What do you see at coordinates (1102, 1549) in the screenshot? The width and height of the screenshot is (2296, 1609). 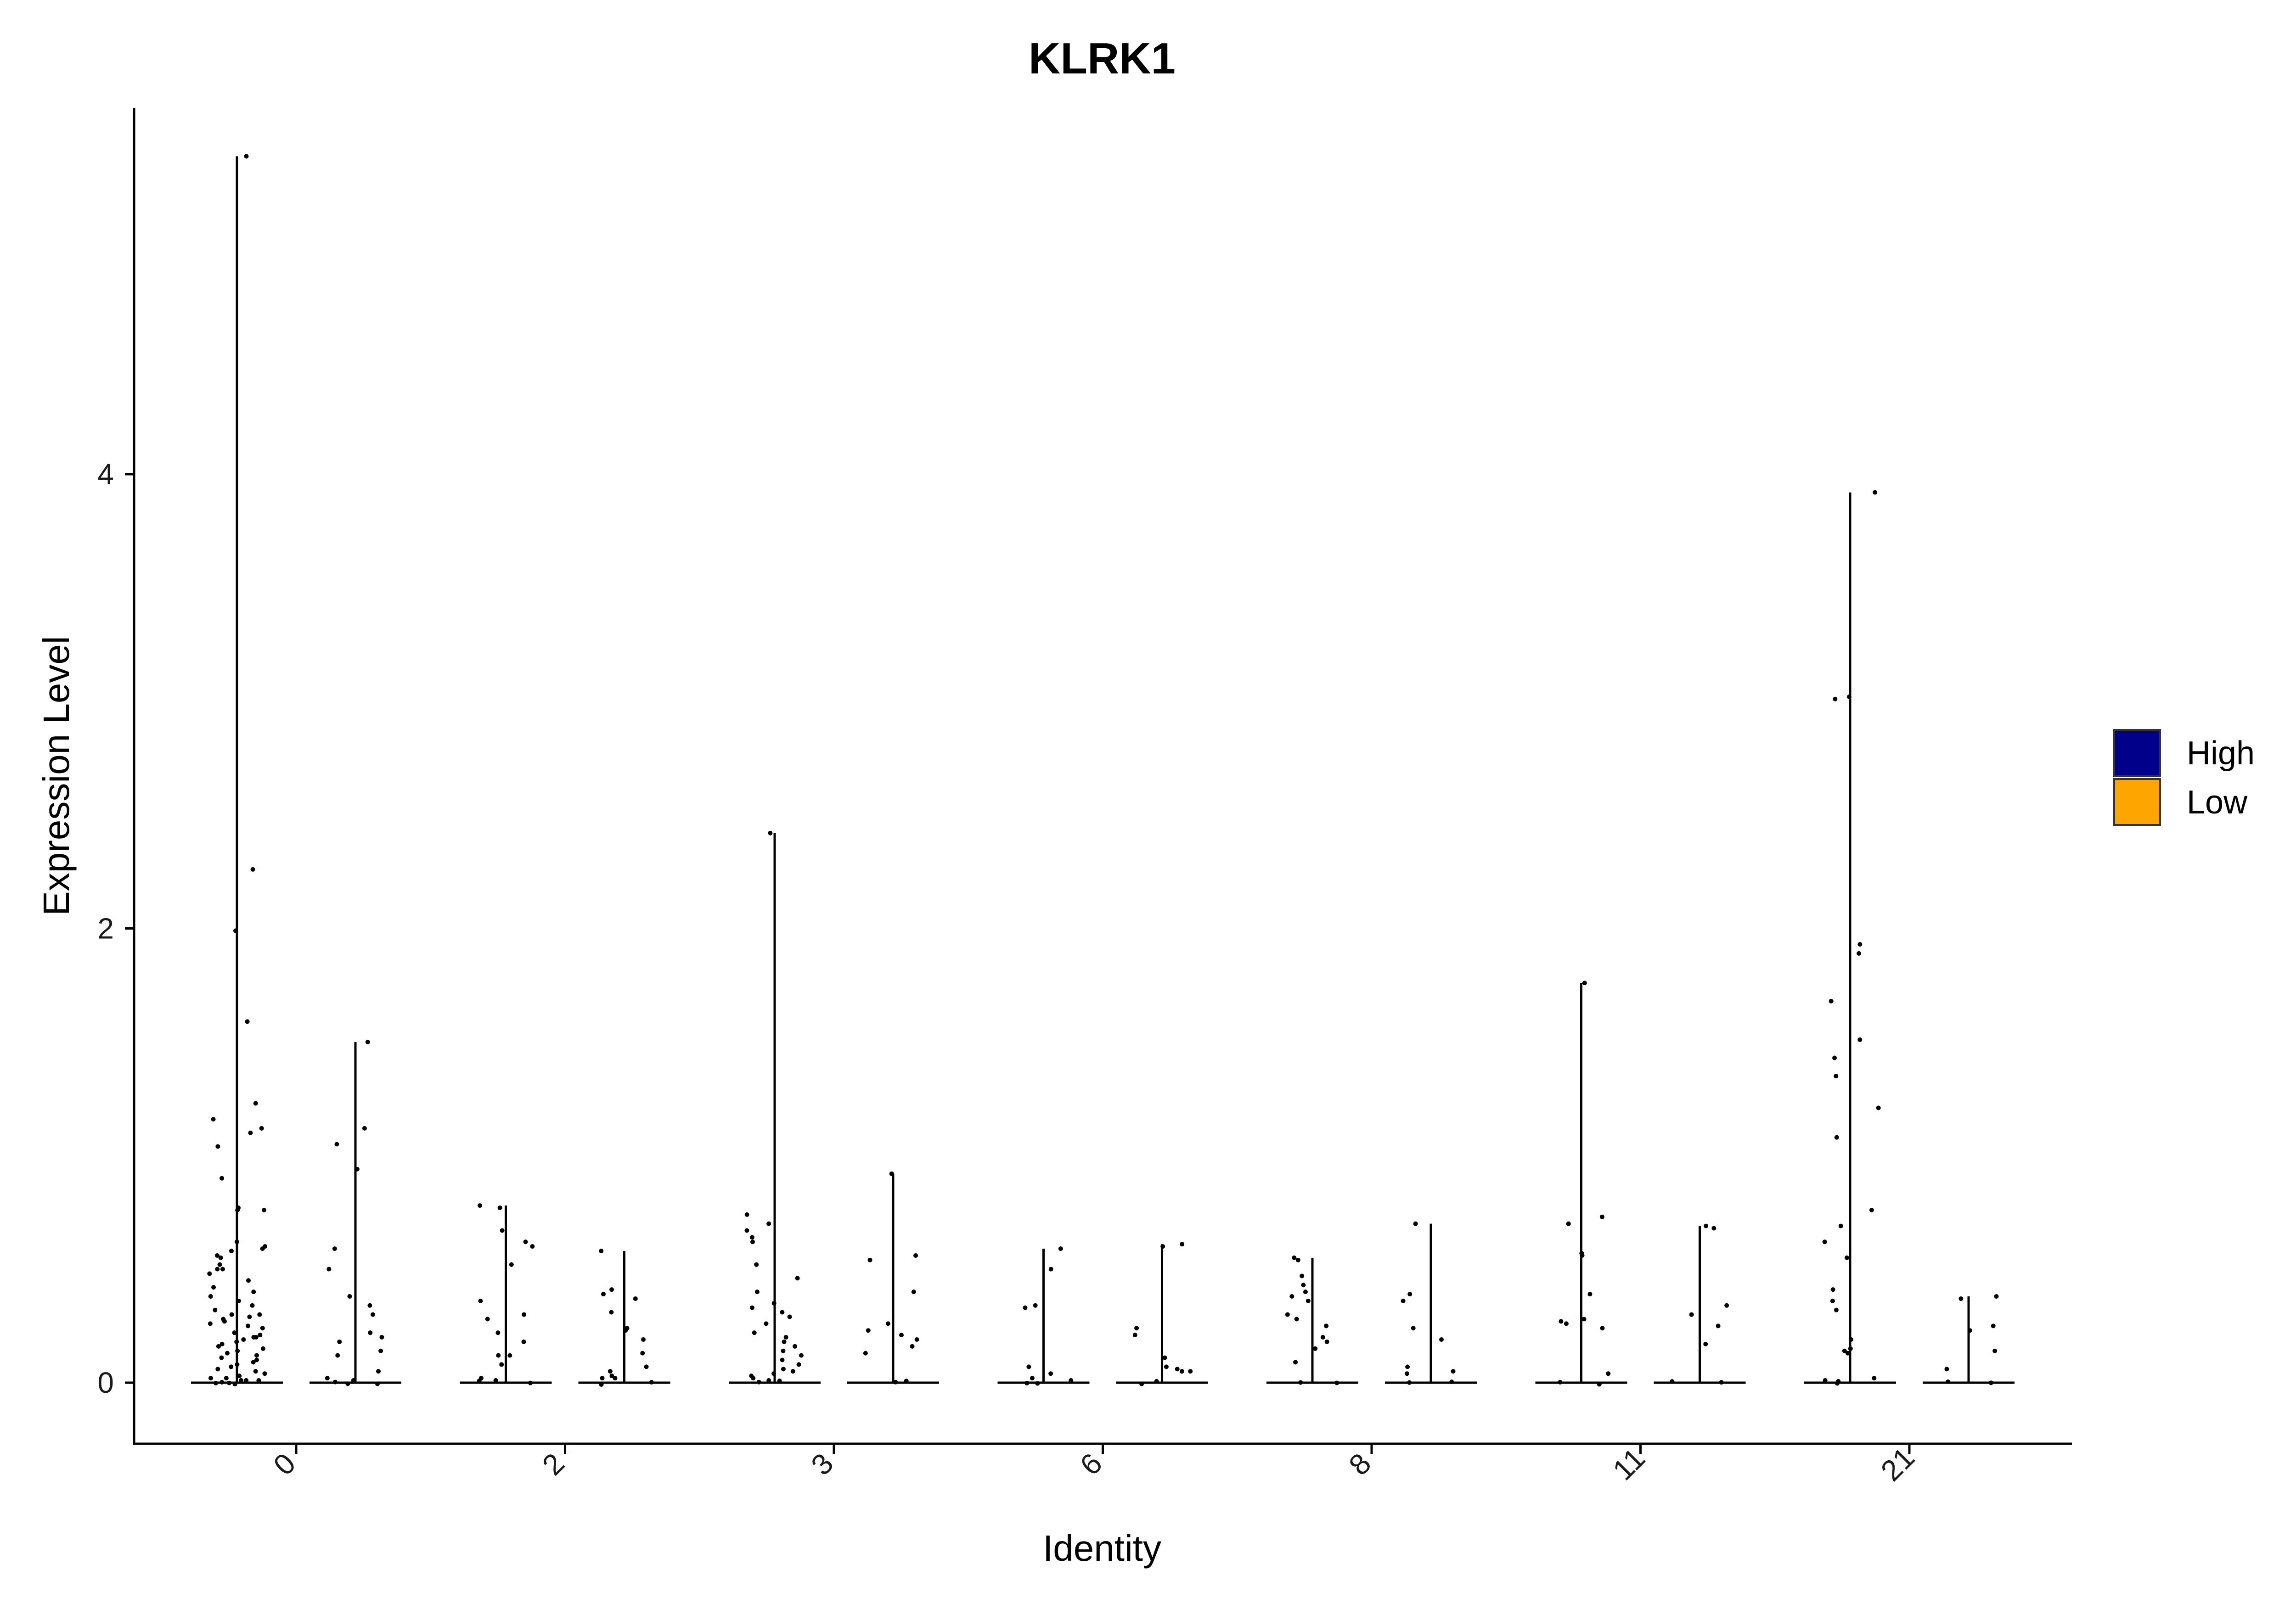 I see `x-axis-title: Identity` at bounding box center [1102, 1549].